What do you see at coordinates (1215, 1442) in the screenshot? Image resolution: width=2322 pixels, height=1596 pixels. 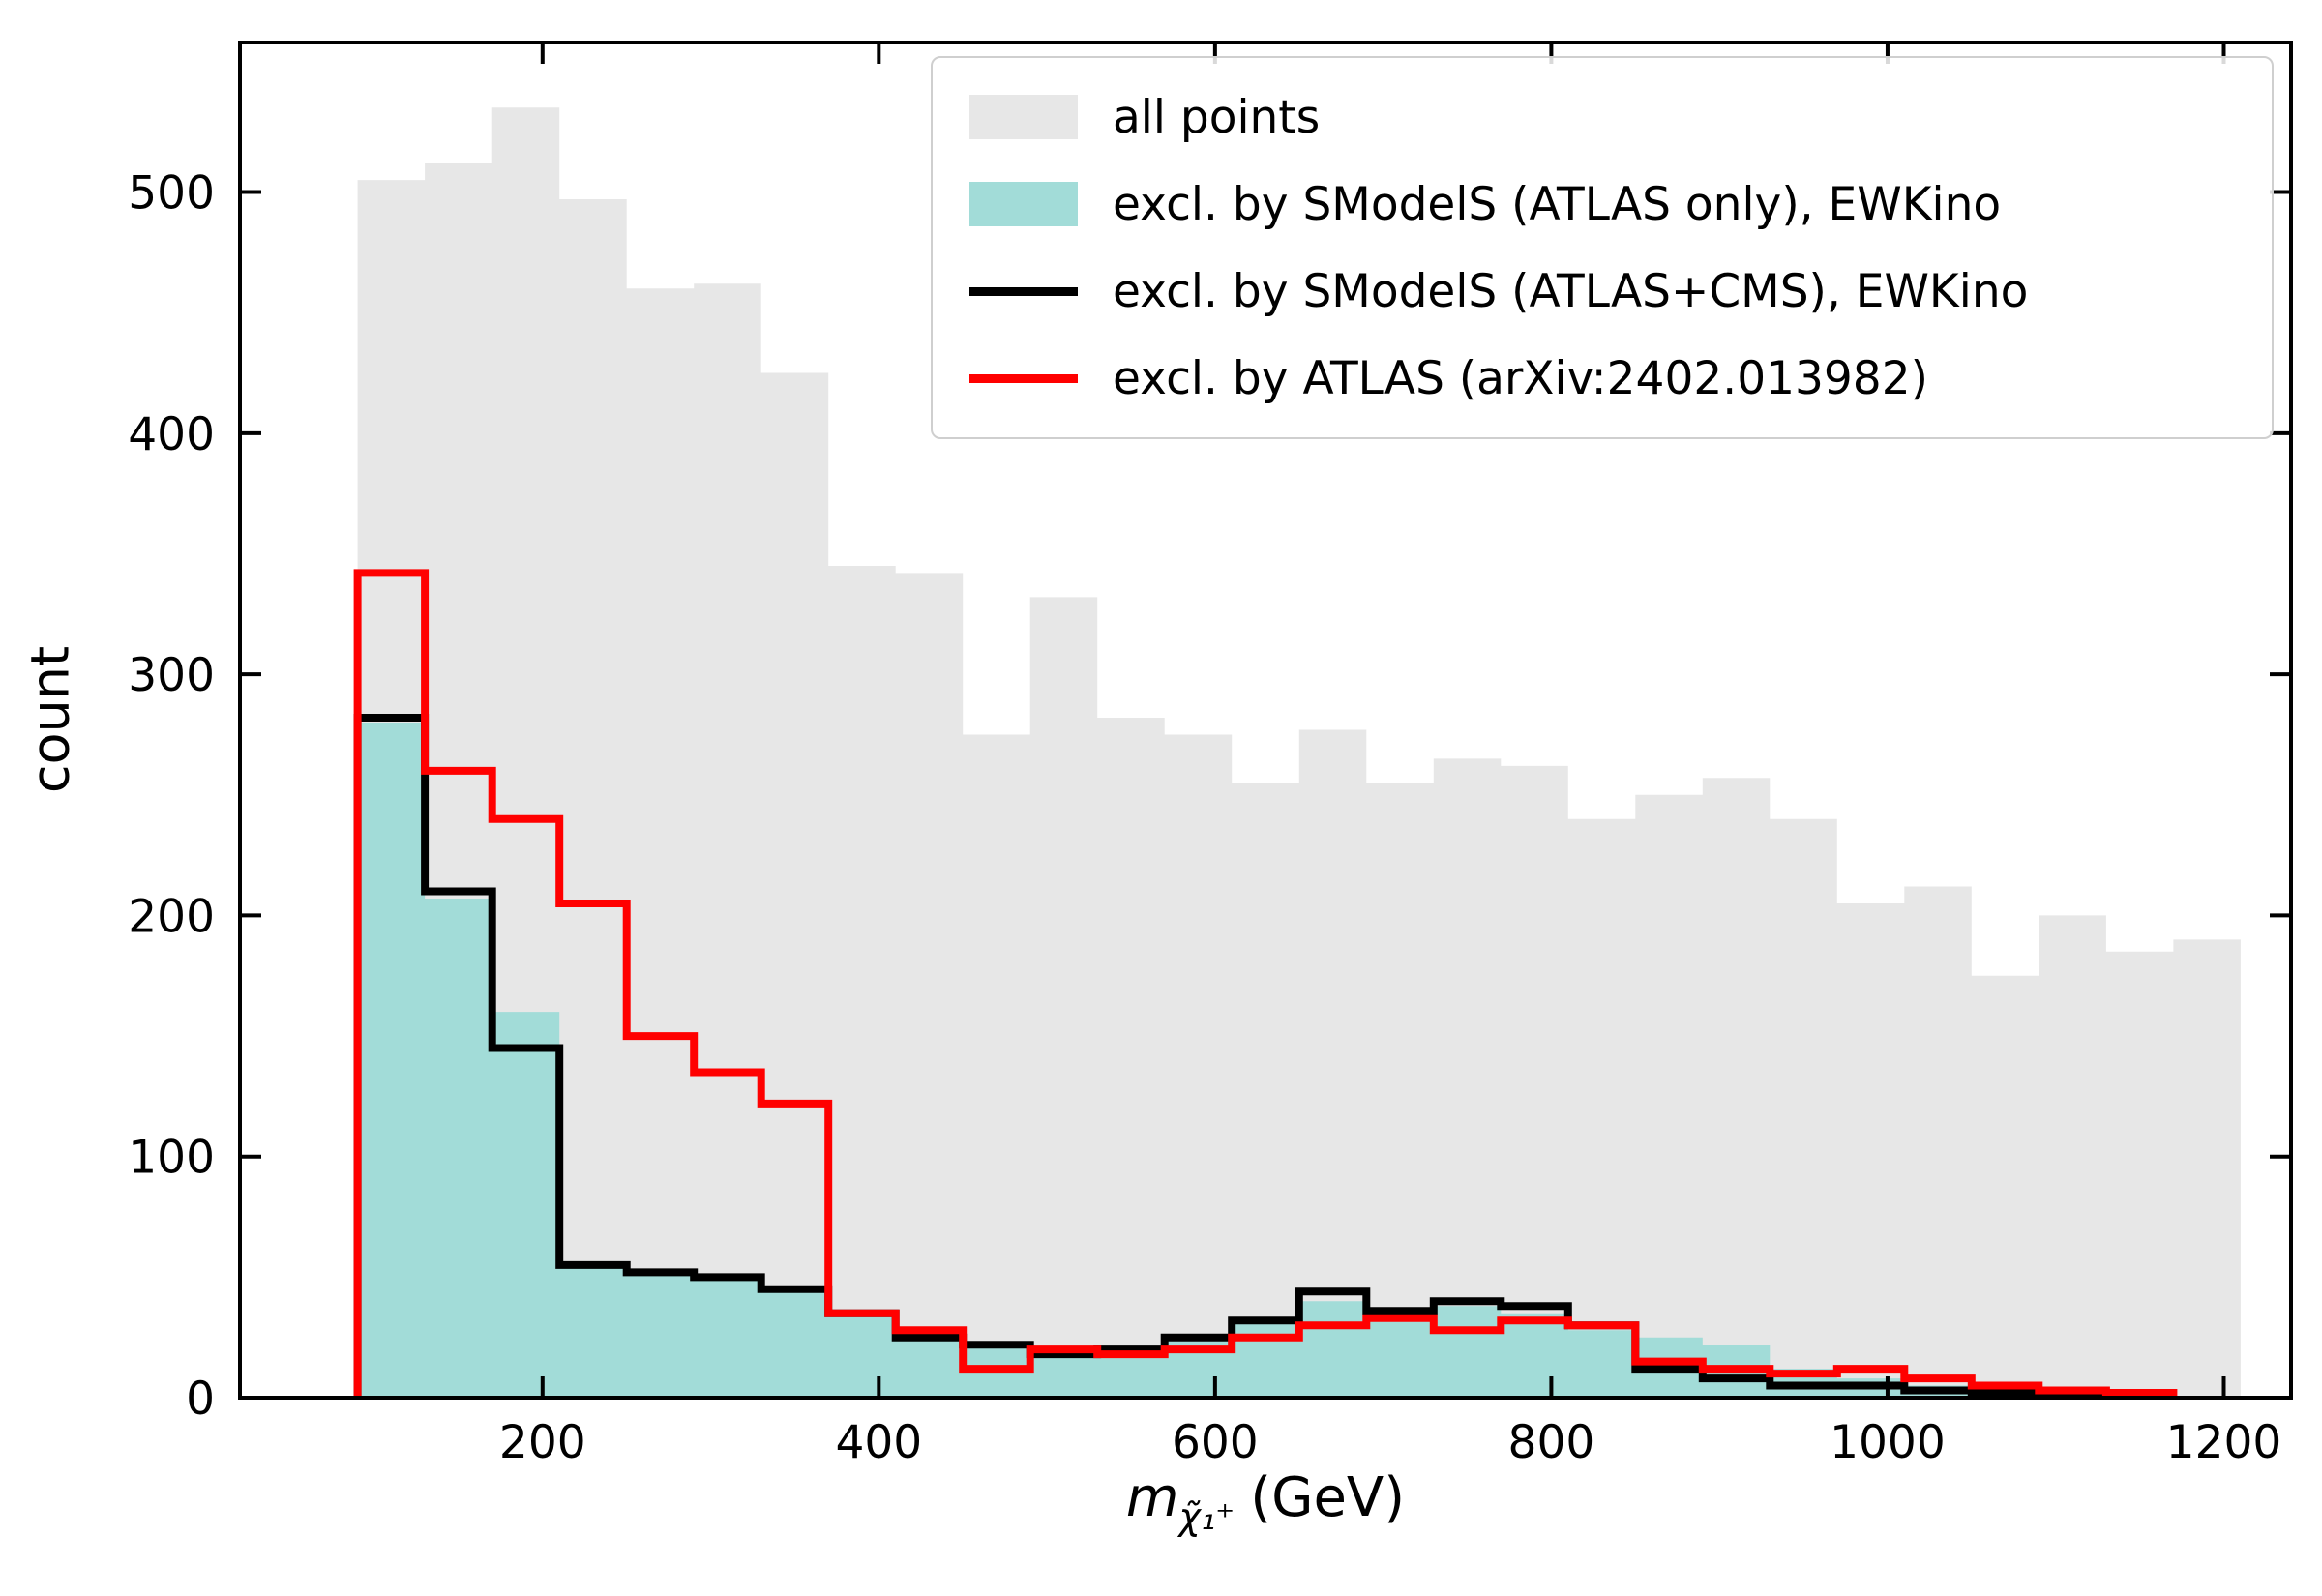 I see `x-tick-label: 600` at bounding box center [1215, 1442].